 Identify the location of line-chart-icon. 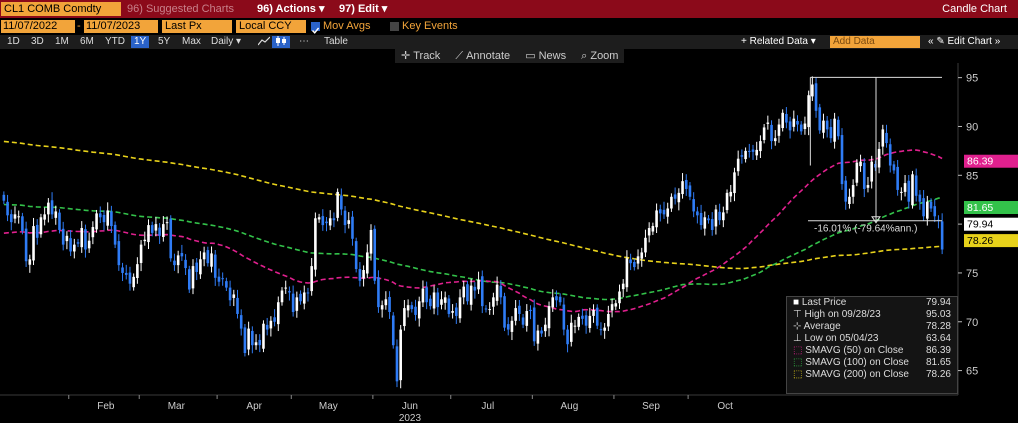
(264, 42).